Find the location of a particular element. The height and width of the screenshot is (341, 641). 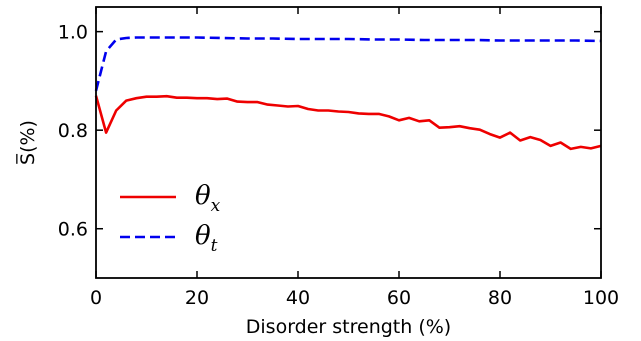

x-tick-label: 80 is located at coordinates (500, 298).